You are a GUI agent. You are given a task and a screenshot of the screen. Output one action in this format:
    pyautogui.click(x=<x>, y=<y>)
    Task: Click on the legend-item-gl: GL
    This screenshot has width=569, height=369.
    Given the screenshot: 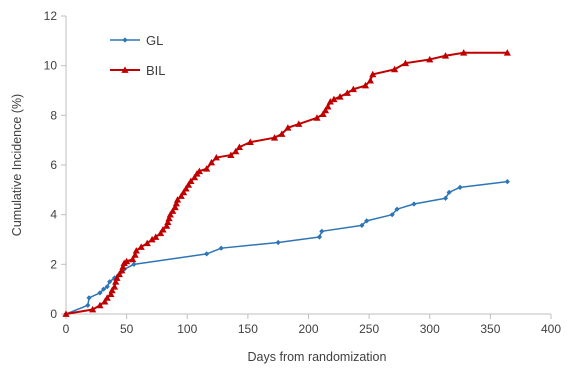 What is the action you would take?
    pyautogui.click(x=136, y=40)
    